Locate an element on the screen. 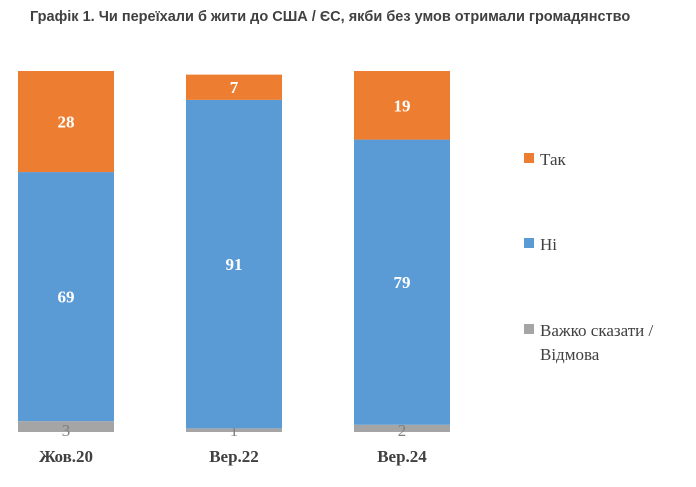 This screenshot has width=696, height=487. data-label-tak-2: 7 is located at coordinates (234, 87).